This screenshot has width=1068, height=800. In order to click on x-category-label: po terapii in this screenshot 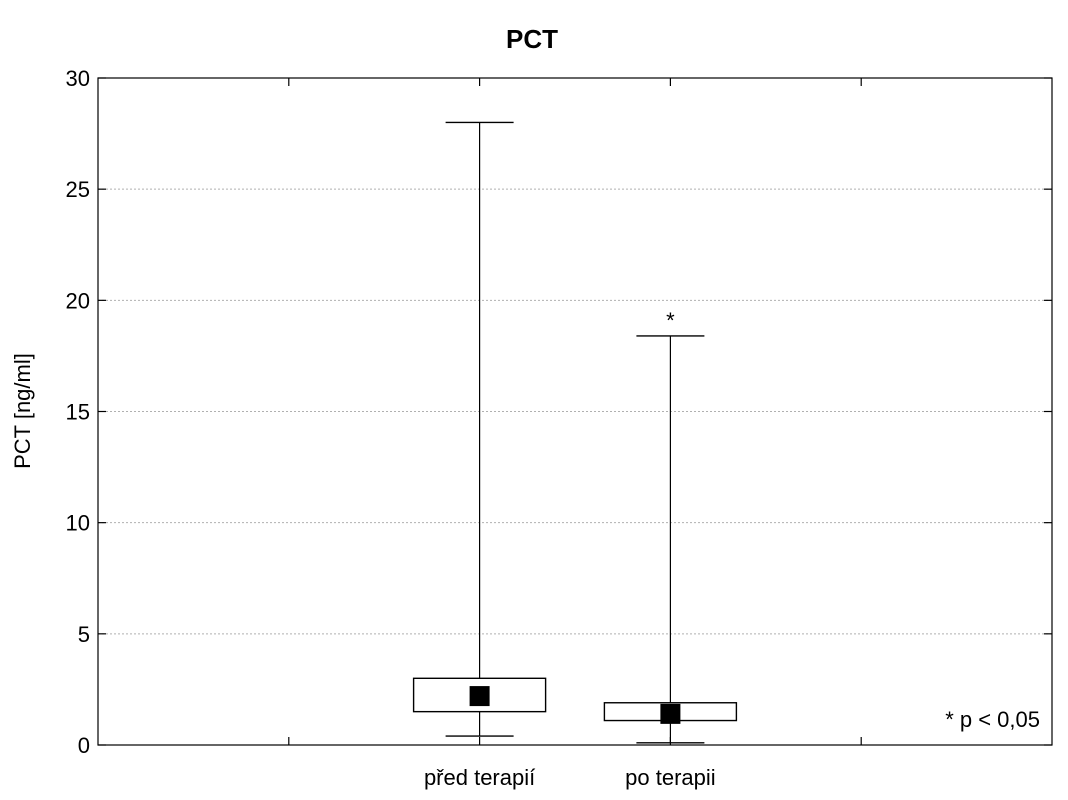, I will do `click(670, 777)`.